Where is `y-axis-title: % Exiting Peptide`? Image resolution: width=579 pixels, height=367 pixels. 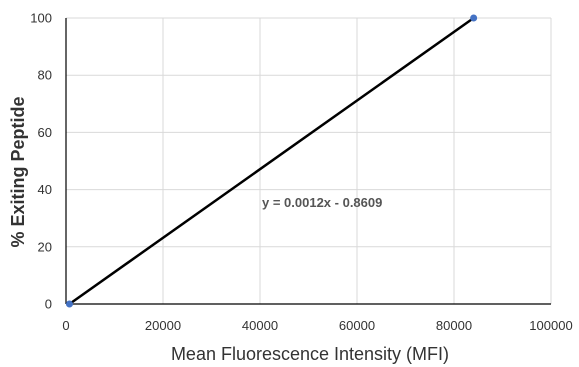 y-axis-title: % Exiting Peptide is located at coordinates (18, 171).